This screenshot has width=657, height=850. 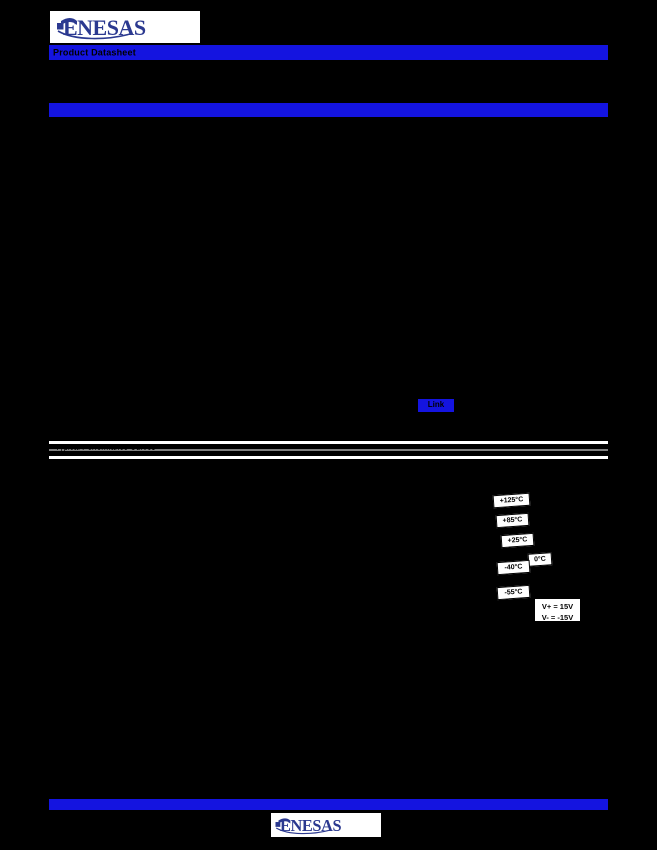 I want to click on callout-t85: +85°C, so click(x=512, y=520).